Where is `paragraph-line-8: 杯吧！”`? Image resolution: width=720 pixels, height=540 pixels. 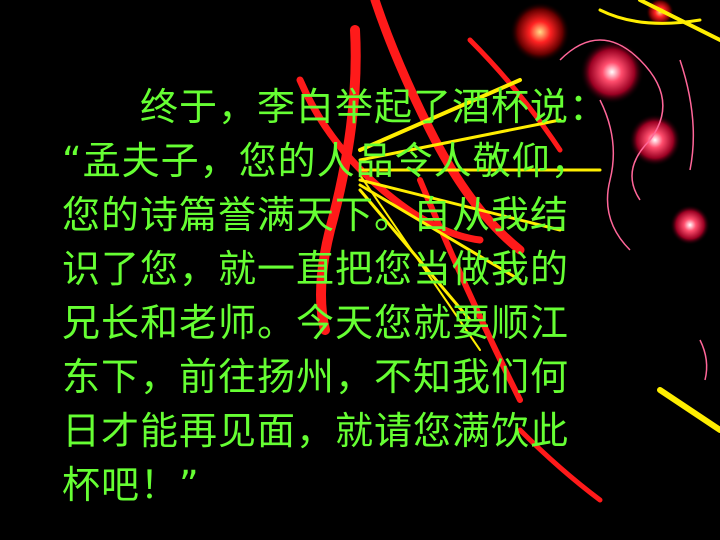
paragraph-line-8: 杯吧！” is located at coordinates (131, 485).